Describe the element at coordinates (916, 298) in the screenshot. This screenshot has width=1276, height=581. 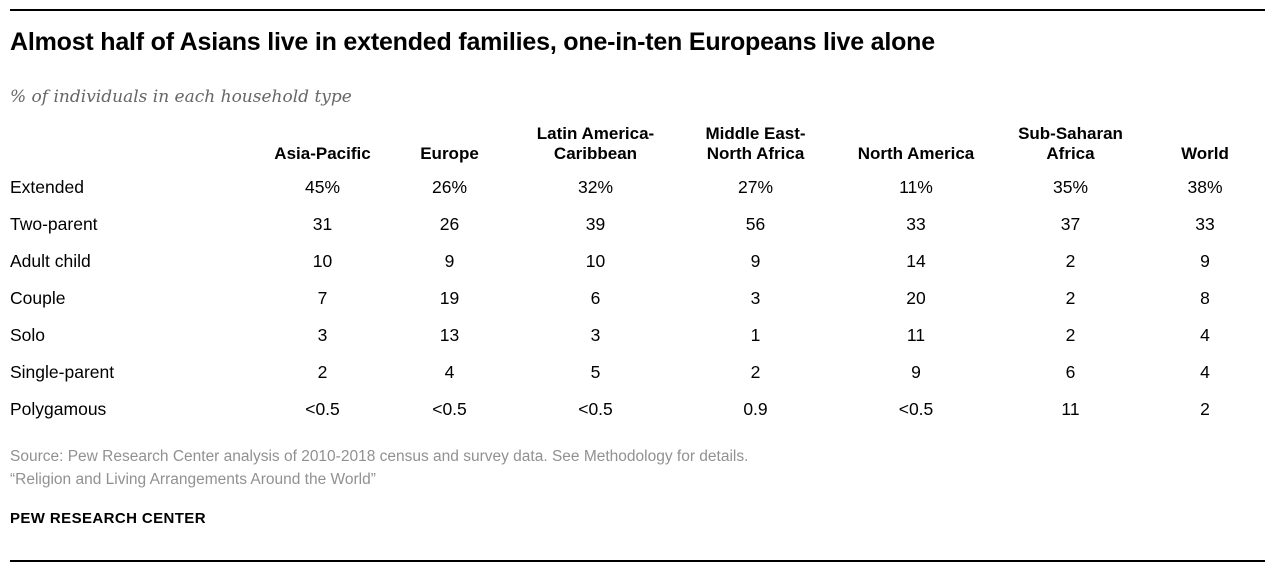
I see `cell: 20` at that location.